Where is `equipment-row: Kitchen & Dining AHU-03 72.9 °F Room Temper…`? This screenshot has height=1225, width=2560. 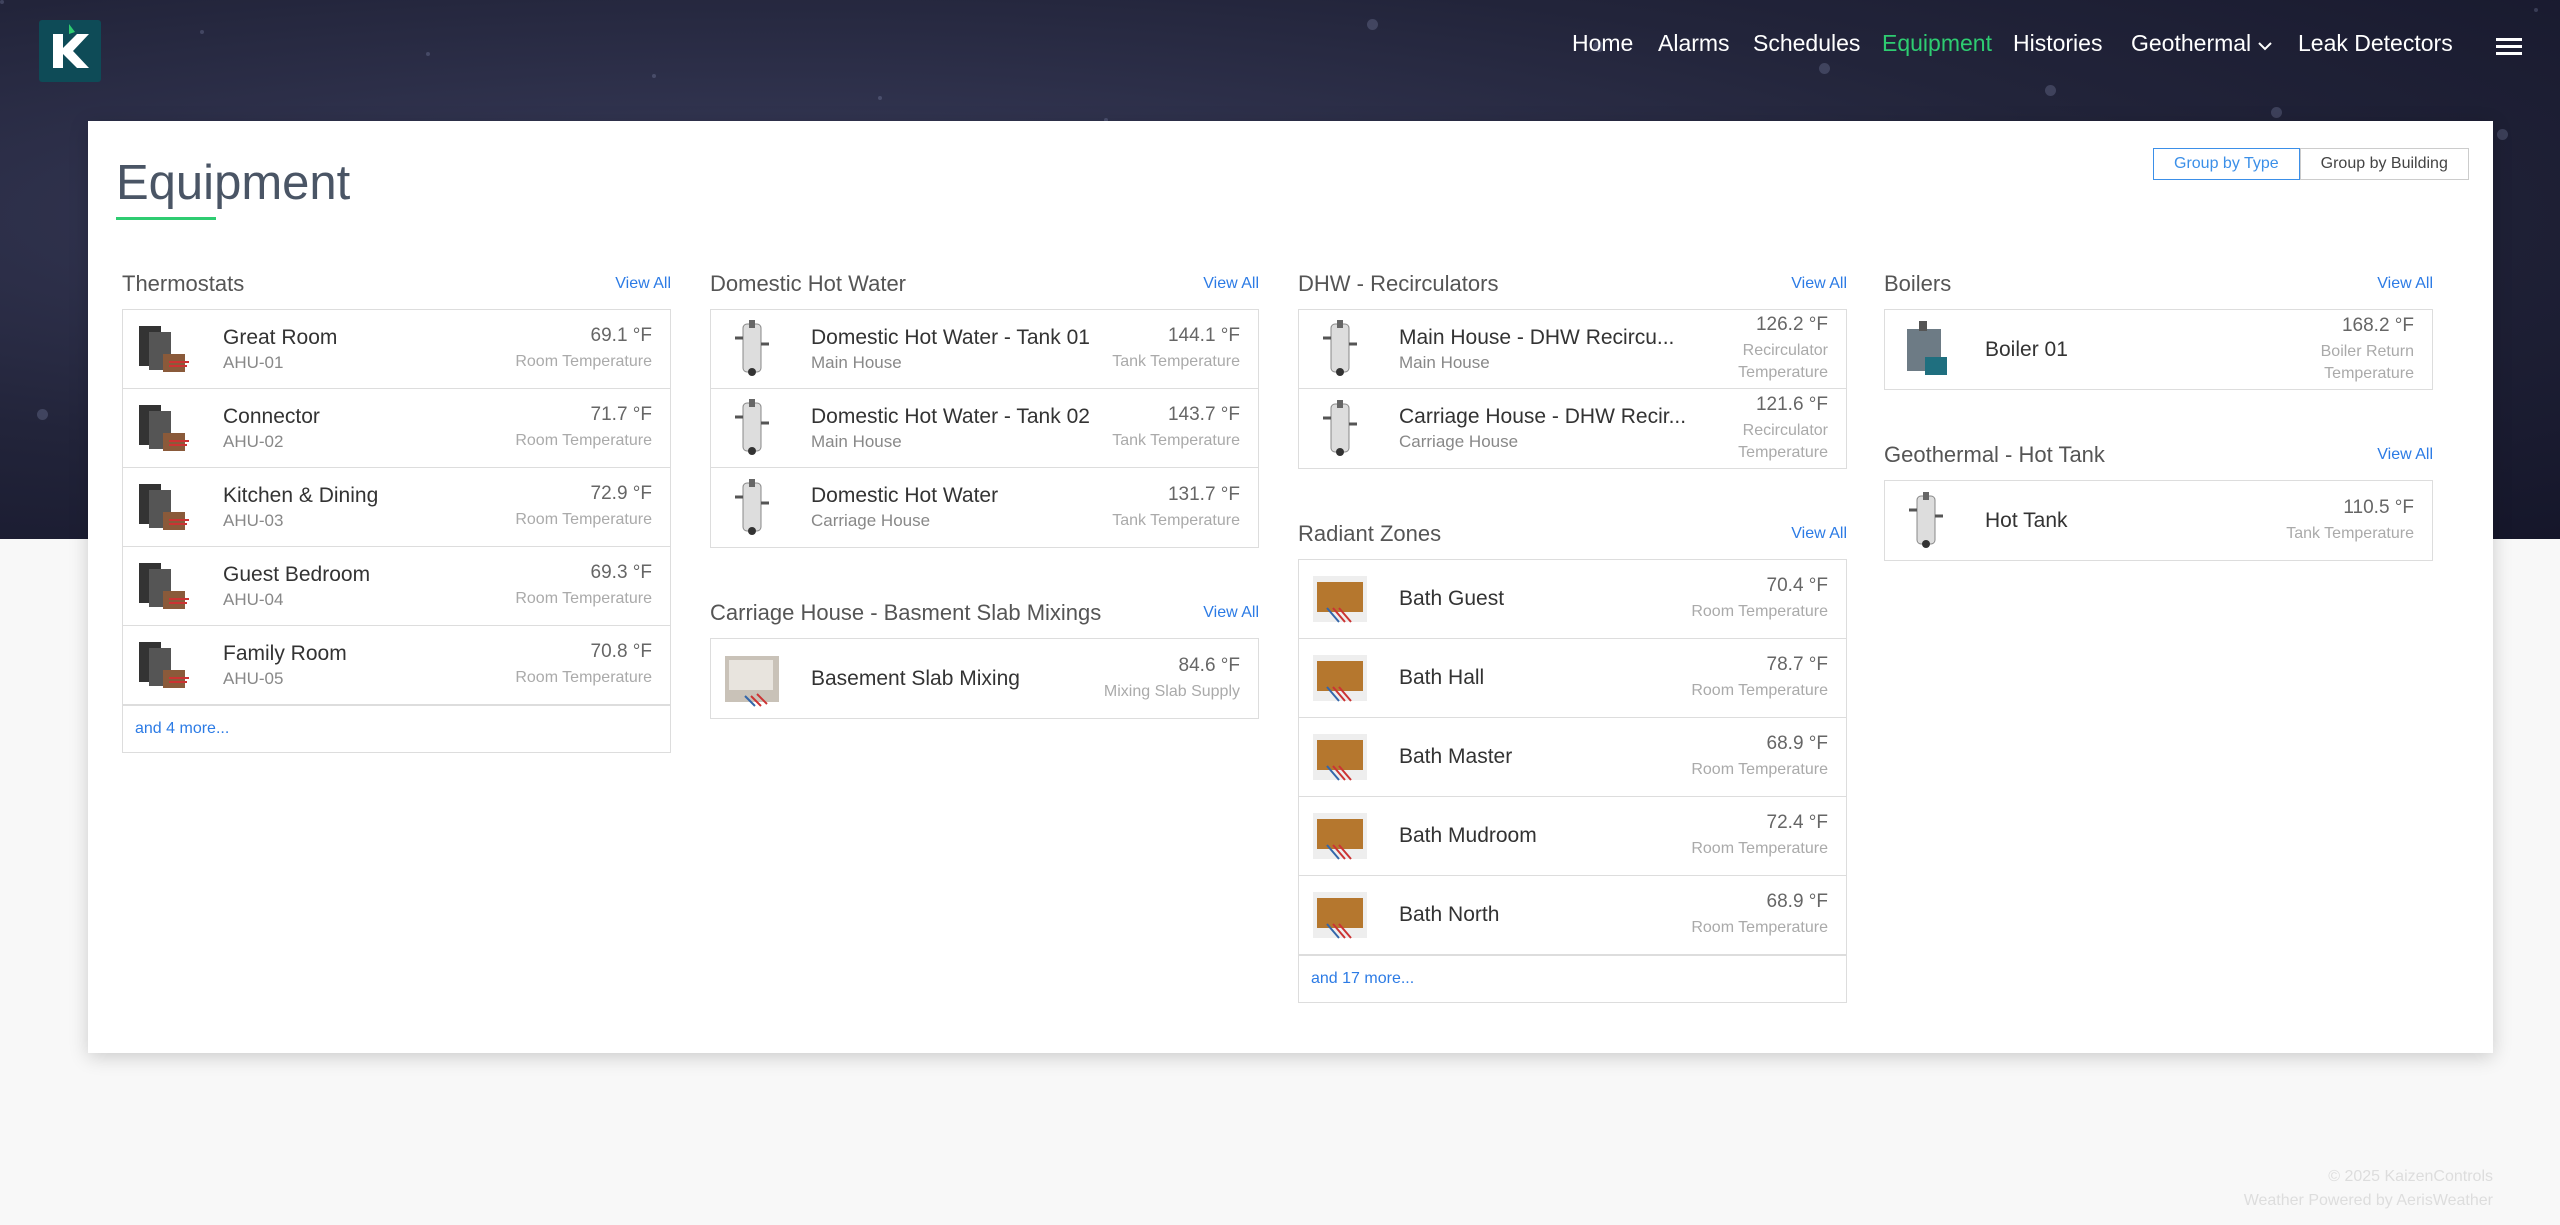
equipment-row: Kitchen & Dining AHU-03 72.9 °F Room Temper… is located at coordinates (396, 507).